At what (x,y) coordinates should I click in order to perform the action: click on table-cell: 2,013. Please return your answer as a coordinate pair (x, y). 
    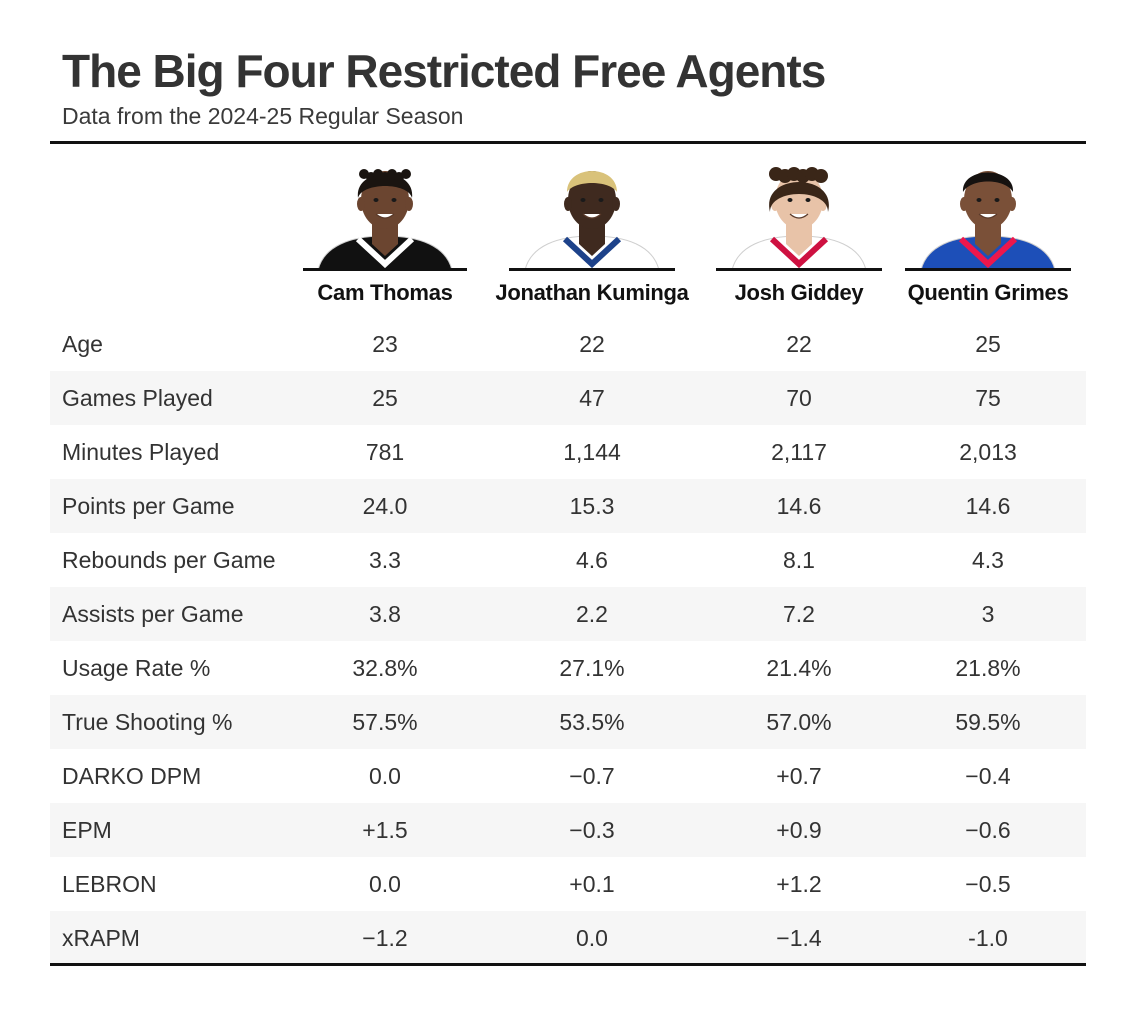
    Looking at the image, I should click on (988, 452).